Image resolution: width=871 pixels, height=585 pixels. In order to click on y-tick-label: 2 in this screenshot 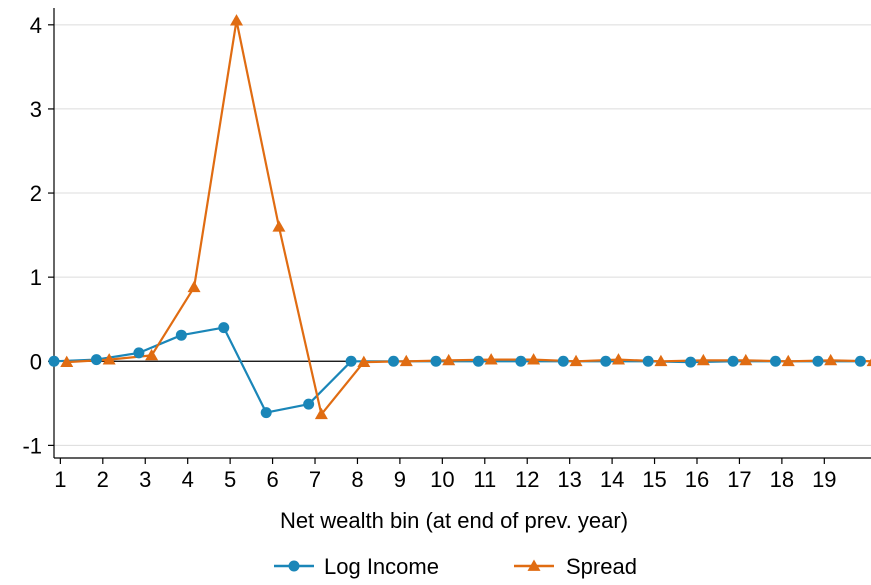, I will do `click(36, 193)`.